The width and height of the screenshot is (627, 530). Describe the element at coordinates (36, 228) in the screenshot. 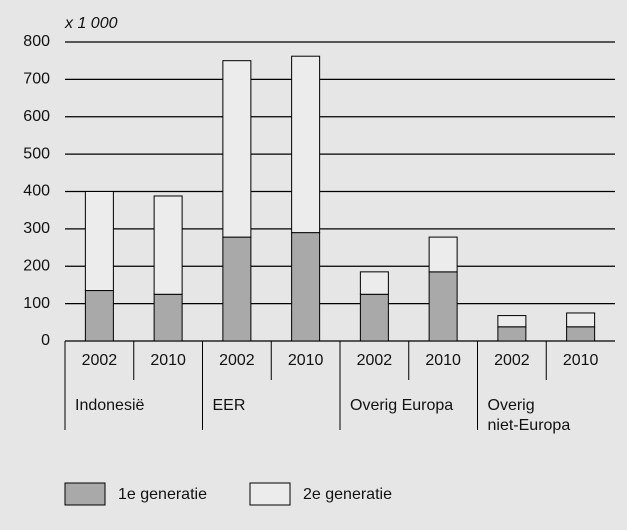

I see `y-tick-label: 300` at that location.